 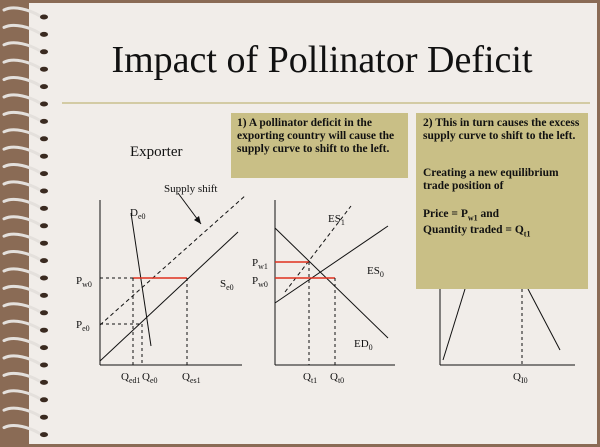 What do you see at coordinates (156, 152) in the screenshot?
I see `exporter-label: Exporter` at bounding box center [156, 152].